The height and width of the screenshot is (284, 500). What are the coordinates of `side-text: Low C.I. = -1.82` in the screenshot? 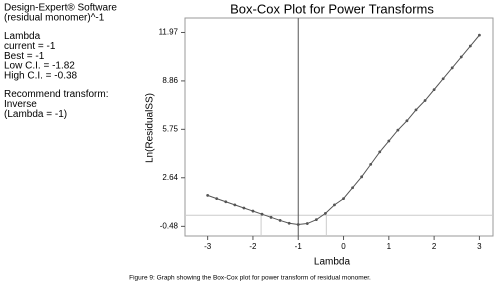 It's located at (39, 66).